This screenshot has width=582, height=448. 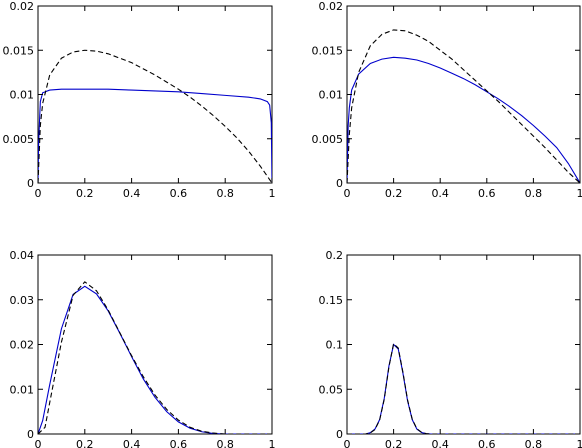 What do you see at coordinates (331, 300) in the screenshot?
I see `y-tick-label: 0.15` at bounding box center [331, 300].